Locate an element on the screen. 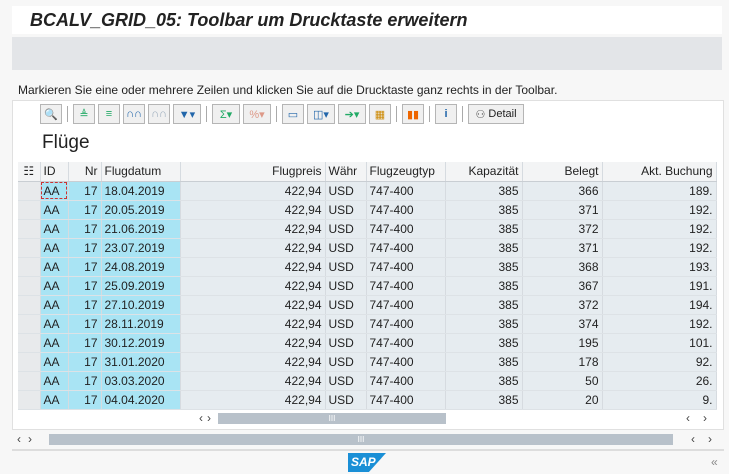 The height and width of the screenshot is (474, 729). cell-flugdatum: 04.04.2020 is located at coordinates (141, 400).